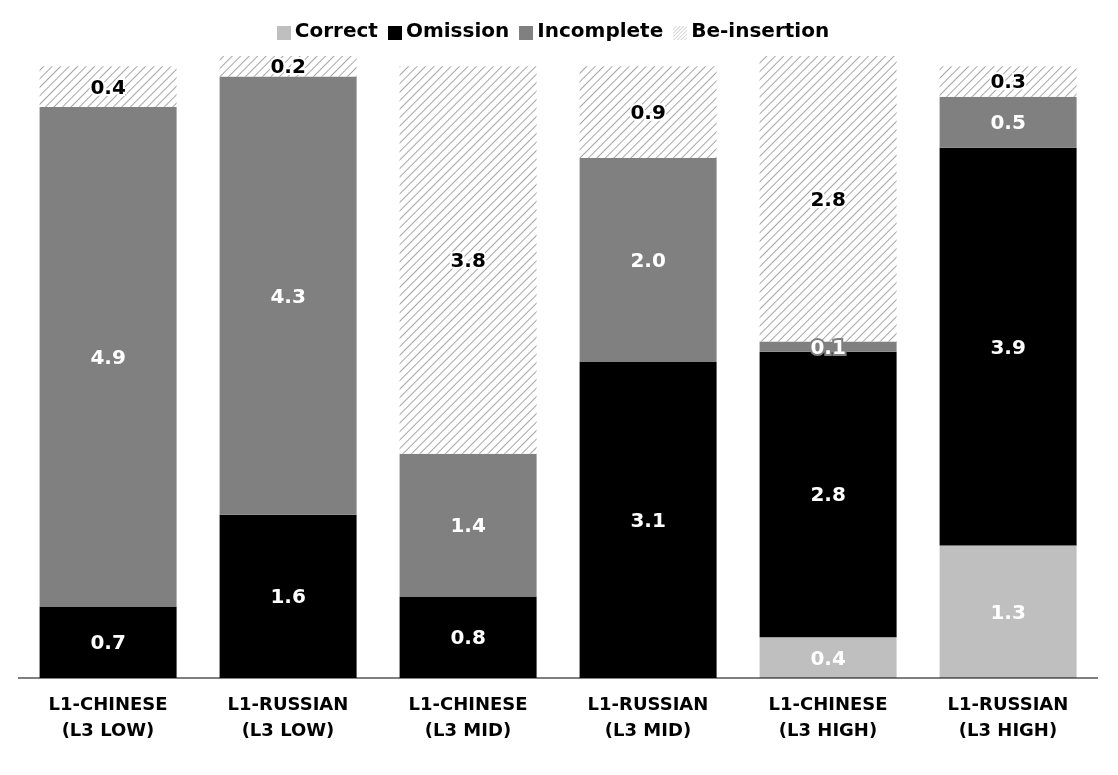  What do you see at coordinates (648, 716) in the screenshot?
I see `x-tick-label: L1-RUSSIAN (L3 MID)` at bounding box center [648, 716].